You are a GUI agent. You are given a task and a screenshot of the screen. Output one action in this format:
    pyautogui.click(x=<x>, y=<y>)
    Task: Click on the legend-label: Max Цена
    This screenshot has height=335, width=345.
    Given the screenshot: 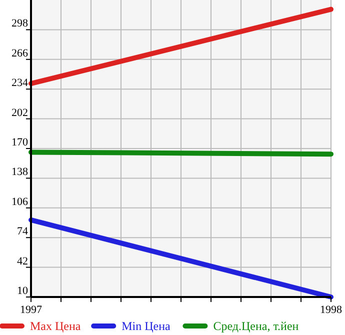 What is the action you would take?
    pyautogui.click(x=56, y=326)
    